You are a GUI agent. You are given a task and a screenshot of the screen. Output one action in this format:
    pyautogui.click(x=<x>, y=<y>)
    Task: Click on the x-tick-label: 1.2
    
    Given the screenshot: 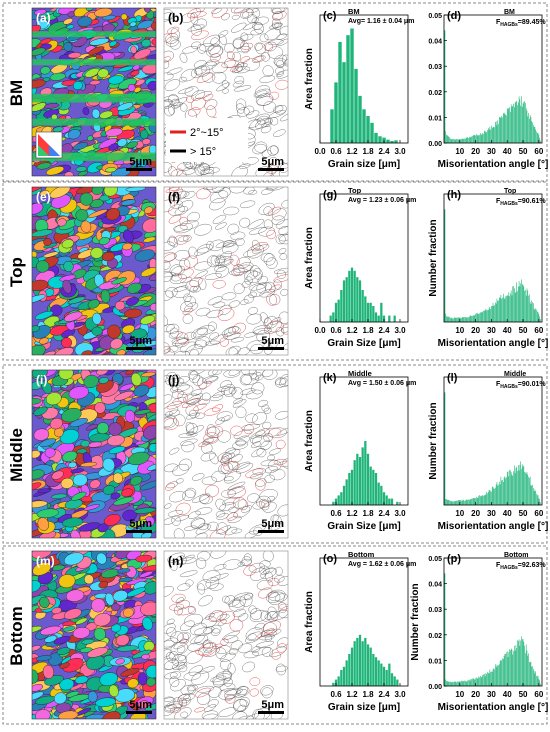 What is the action you would take?
    pyautogui.click(x=352, y=151)
    